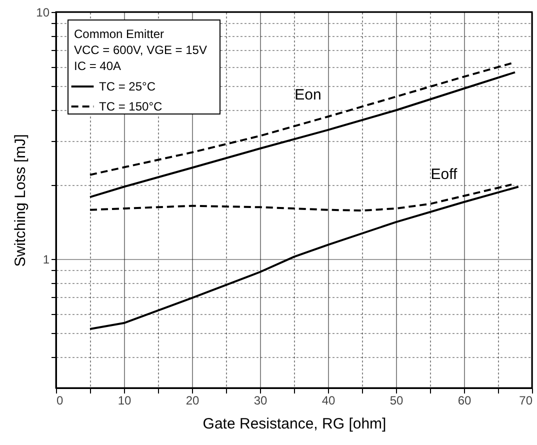 The image size is (537, 445). I want to click on annotation: Eon, so click(308, 95).